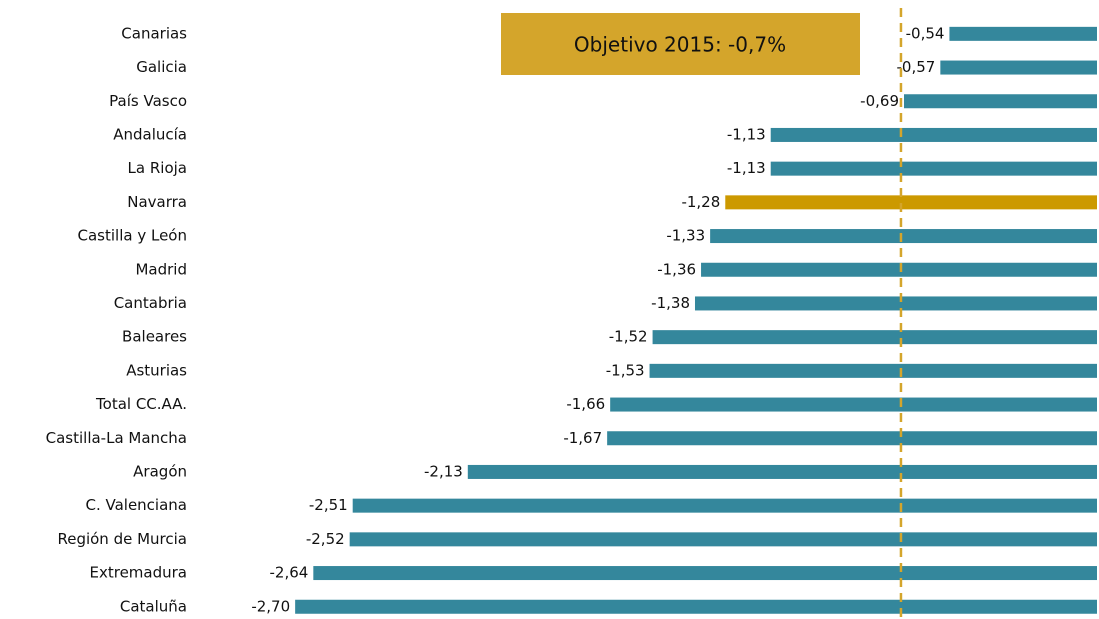  I want to click on value-label: -2,64, so click(289, 573).